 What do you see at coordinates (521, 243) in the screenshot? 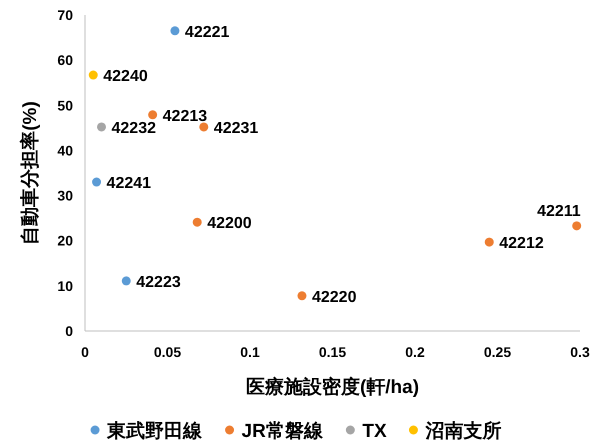
I see `annotation: 42212` at bounding box center [521, 243].